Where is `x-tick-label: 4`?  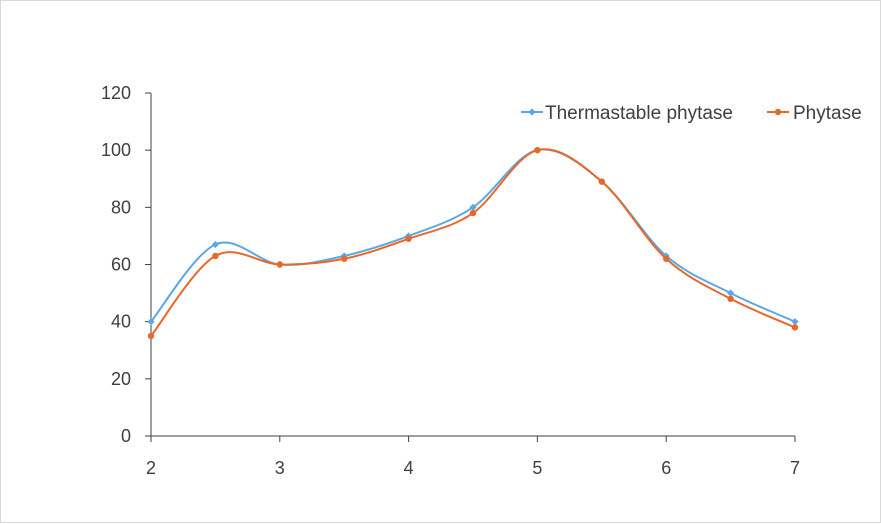
x-tick-label: 4 is located at coordinates (409, 468).